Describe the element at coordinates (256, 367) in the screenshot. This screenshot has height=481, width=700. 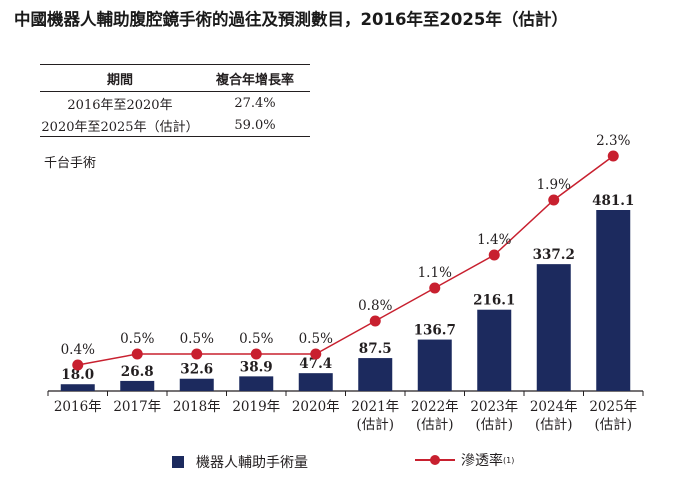
I see `bar-value-label: 38.9` at that location.